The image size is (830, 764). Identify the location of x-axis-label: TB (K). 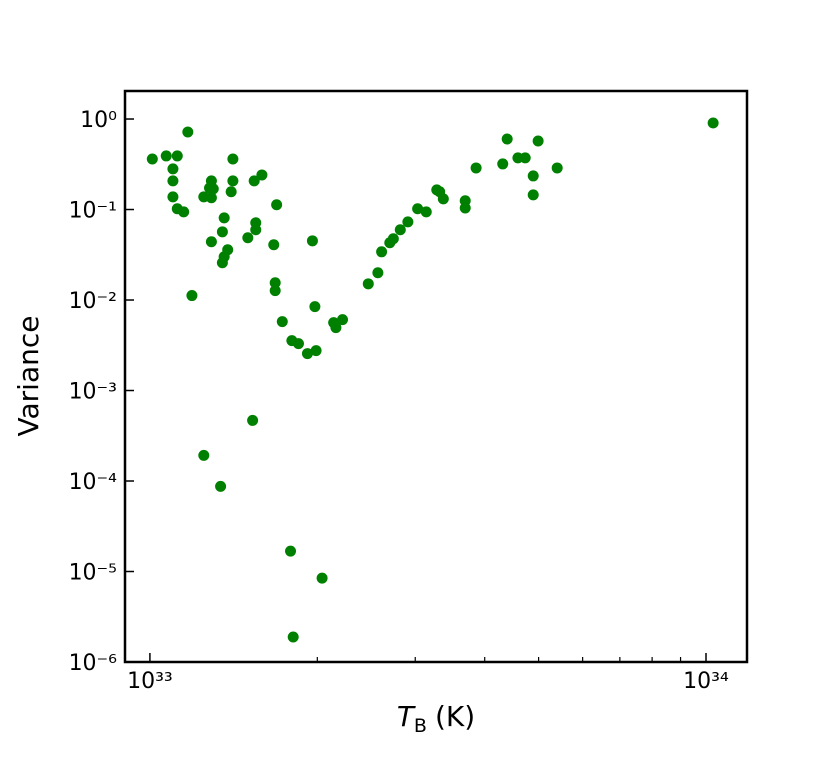
(436, 718).